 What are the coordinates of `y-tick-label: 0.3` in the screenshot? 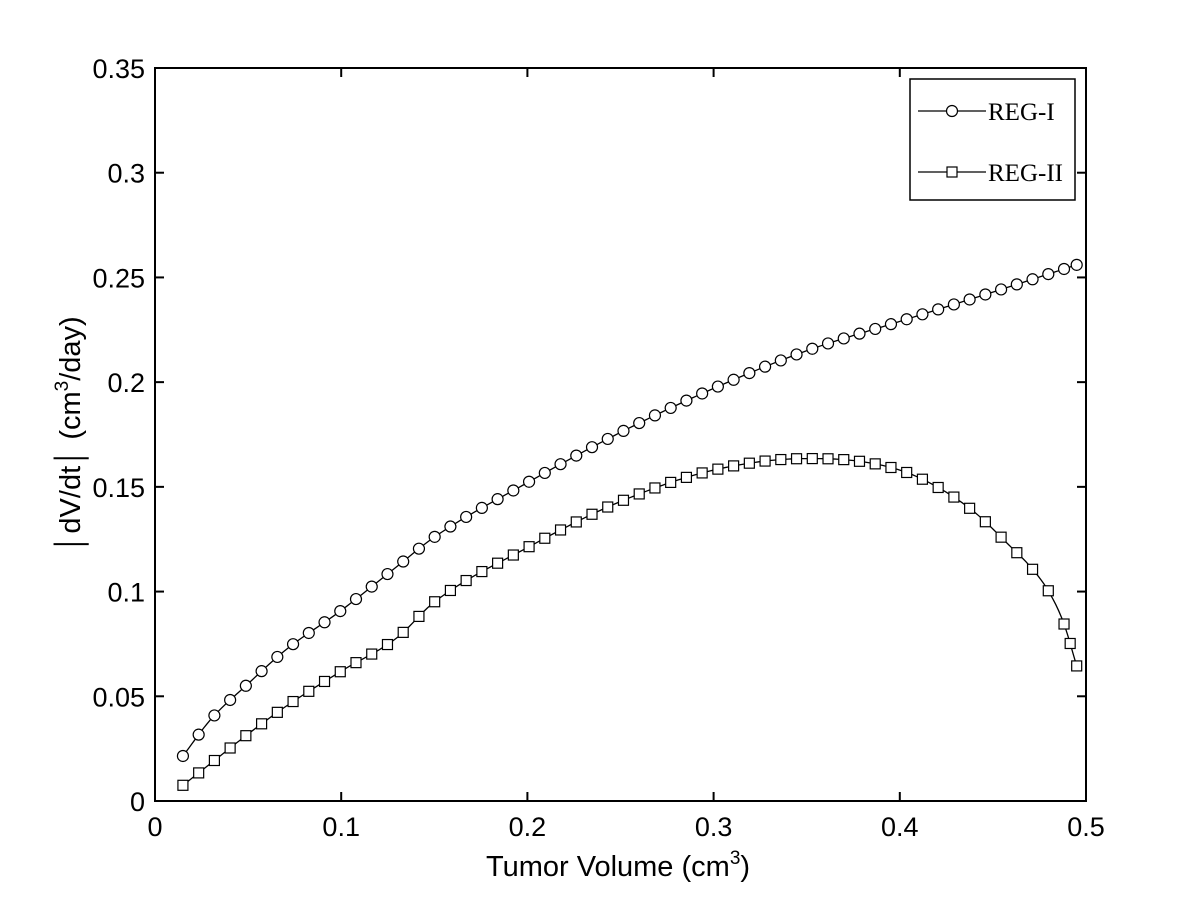 It's located at (126, 174).